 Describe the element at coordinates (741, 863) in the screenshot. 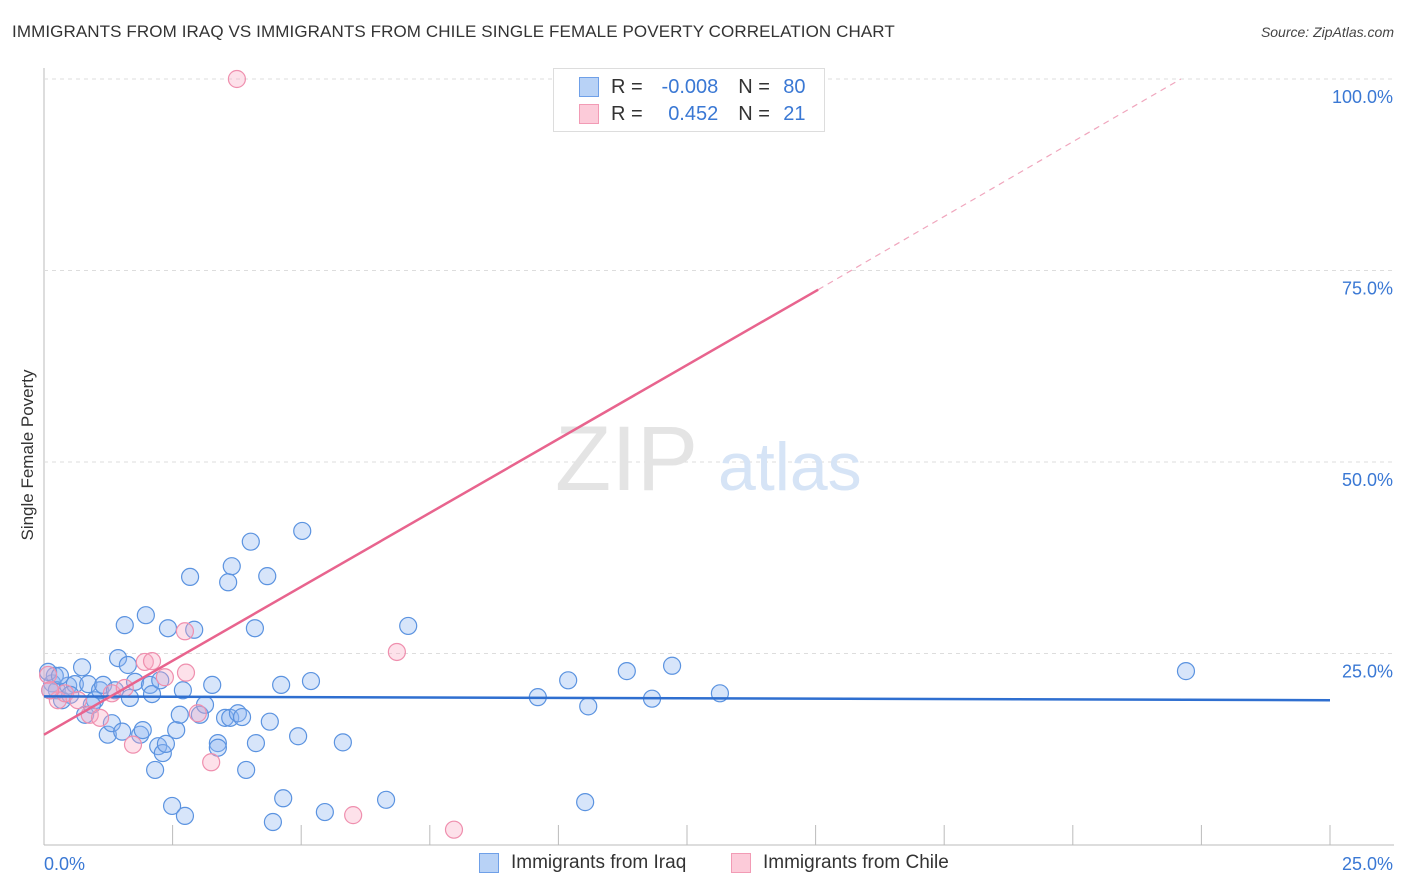

I see `chile-legend-swatch` at that location.